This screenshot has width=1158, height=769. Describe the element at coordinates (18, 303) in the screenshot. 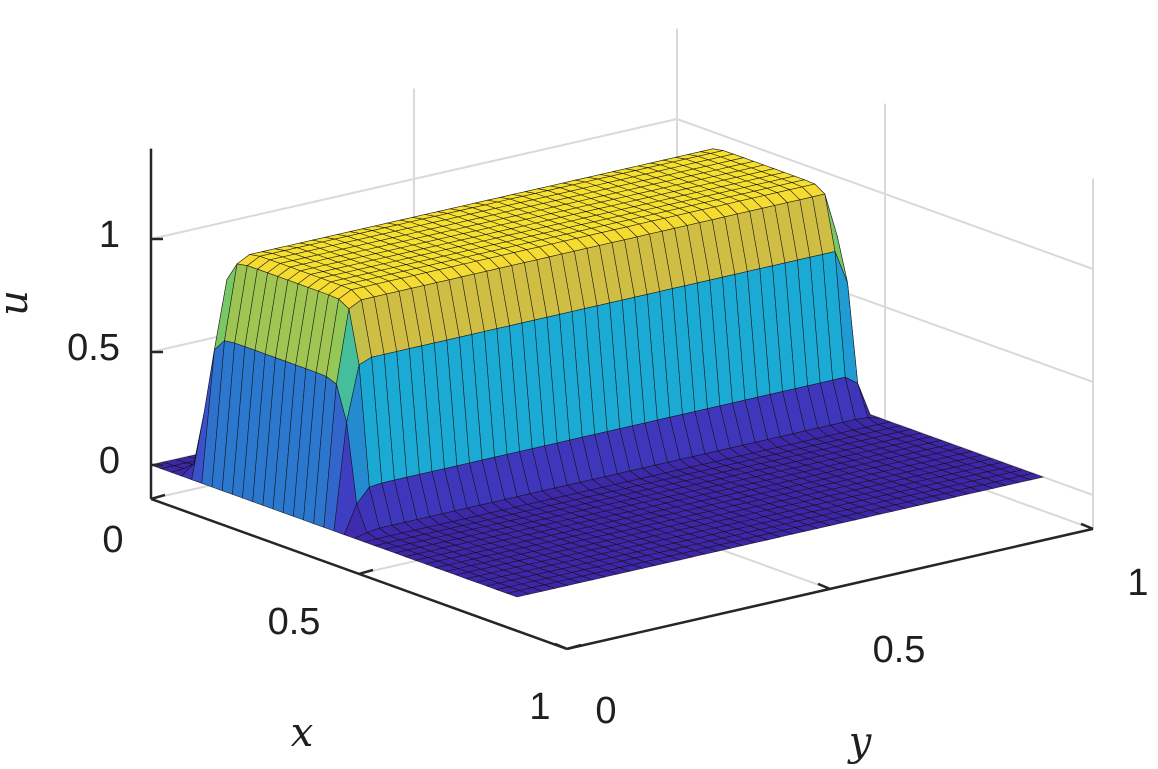

I see `z-axis-label: u` at that location.